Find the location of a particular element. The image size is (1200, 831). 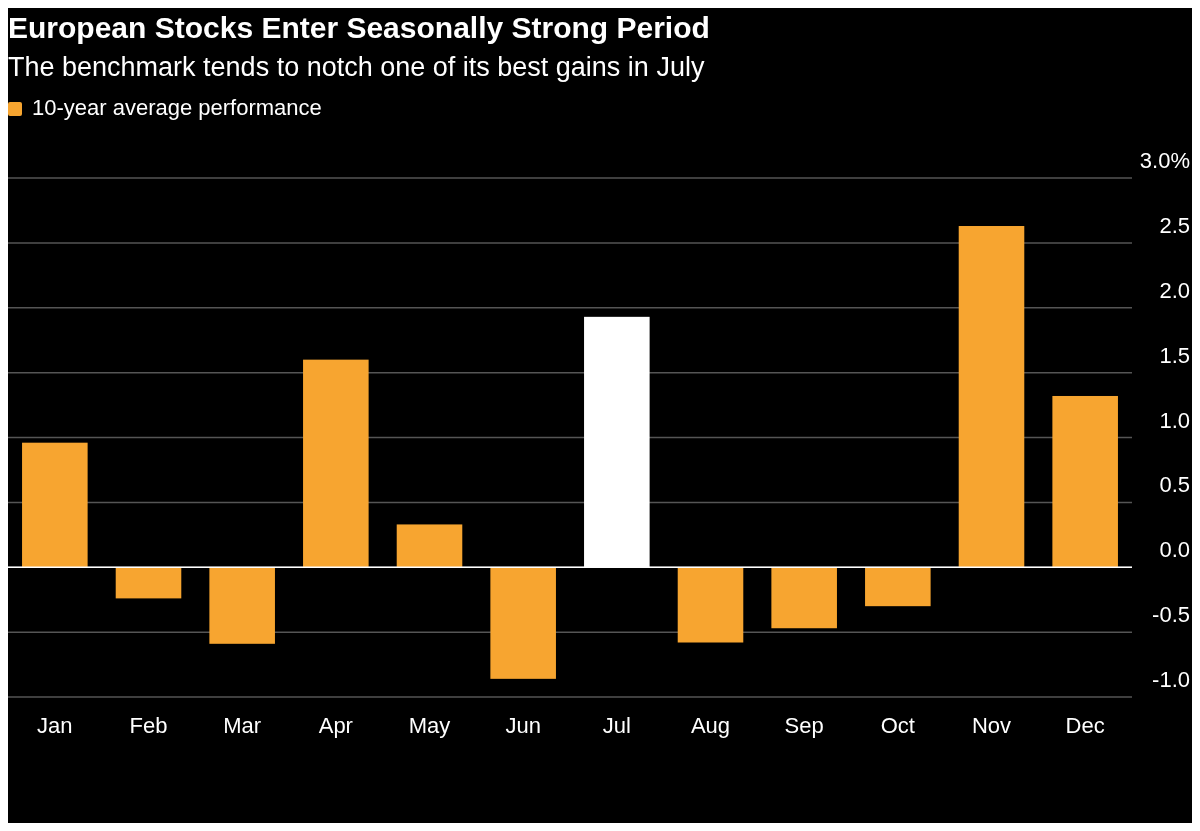

x-tick-label: Sep is located at coordinates (804, 725).